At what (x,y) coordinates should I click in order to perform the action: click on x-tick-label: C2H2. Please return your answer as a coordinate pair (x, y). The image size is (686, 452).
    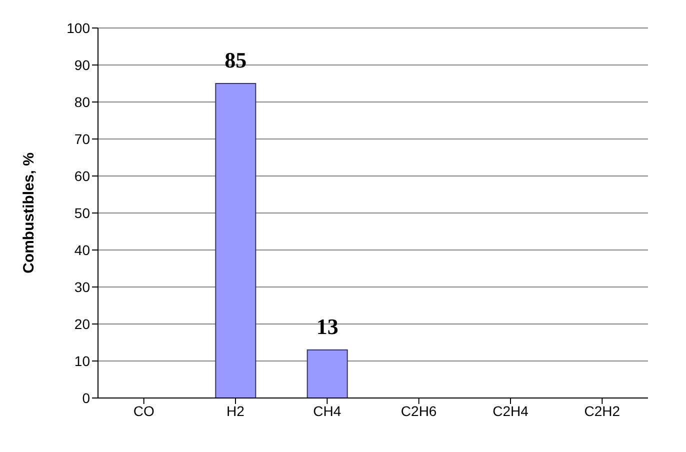
    Looking at the image, I should click on (602, 410).